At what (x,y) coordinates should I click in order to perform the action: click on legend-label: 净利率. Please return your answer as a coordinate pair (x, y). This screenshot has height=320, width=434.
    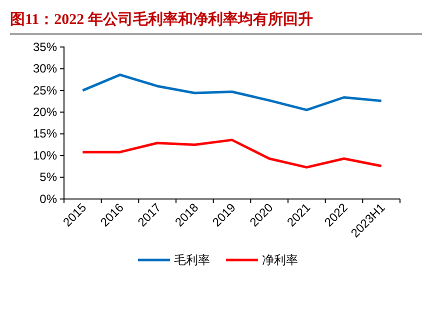
    Looking at the image, I should click on (280, 260).